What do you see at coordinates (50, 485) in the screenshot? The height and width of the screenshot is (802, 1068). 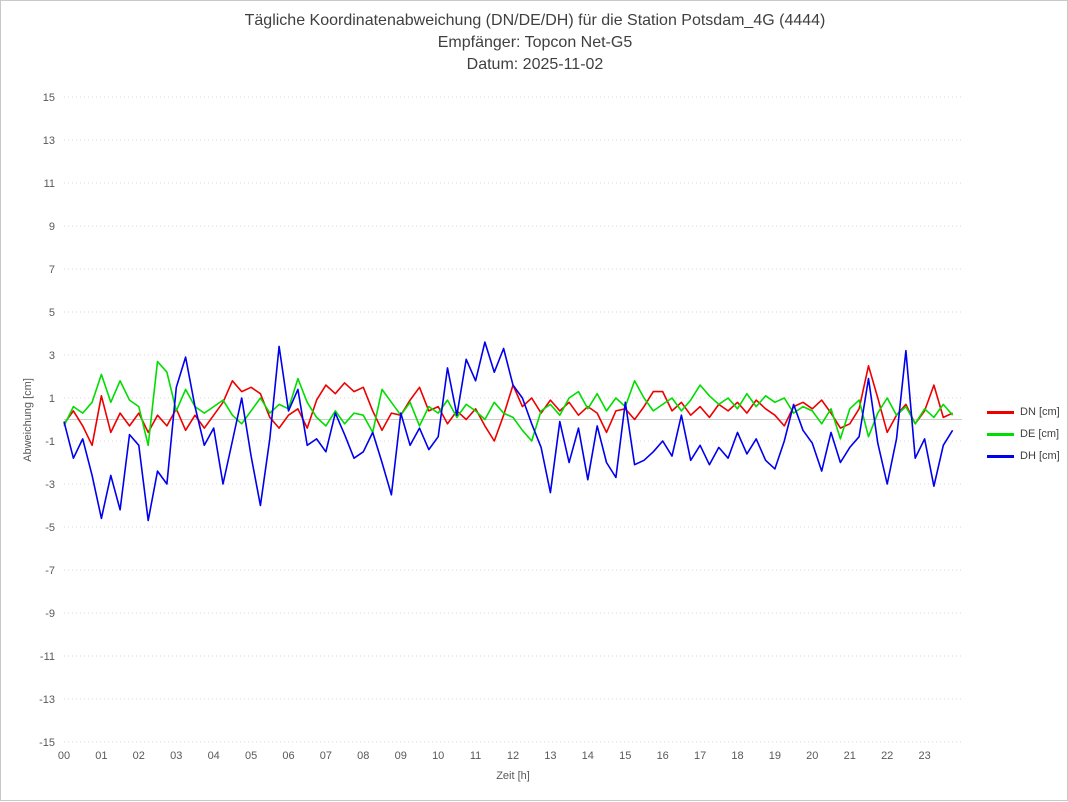 I see `svg-text: -3` at bounding box center [50, 485].